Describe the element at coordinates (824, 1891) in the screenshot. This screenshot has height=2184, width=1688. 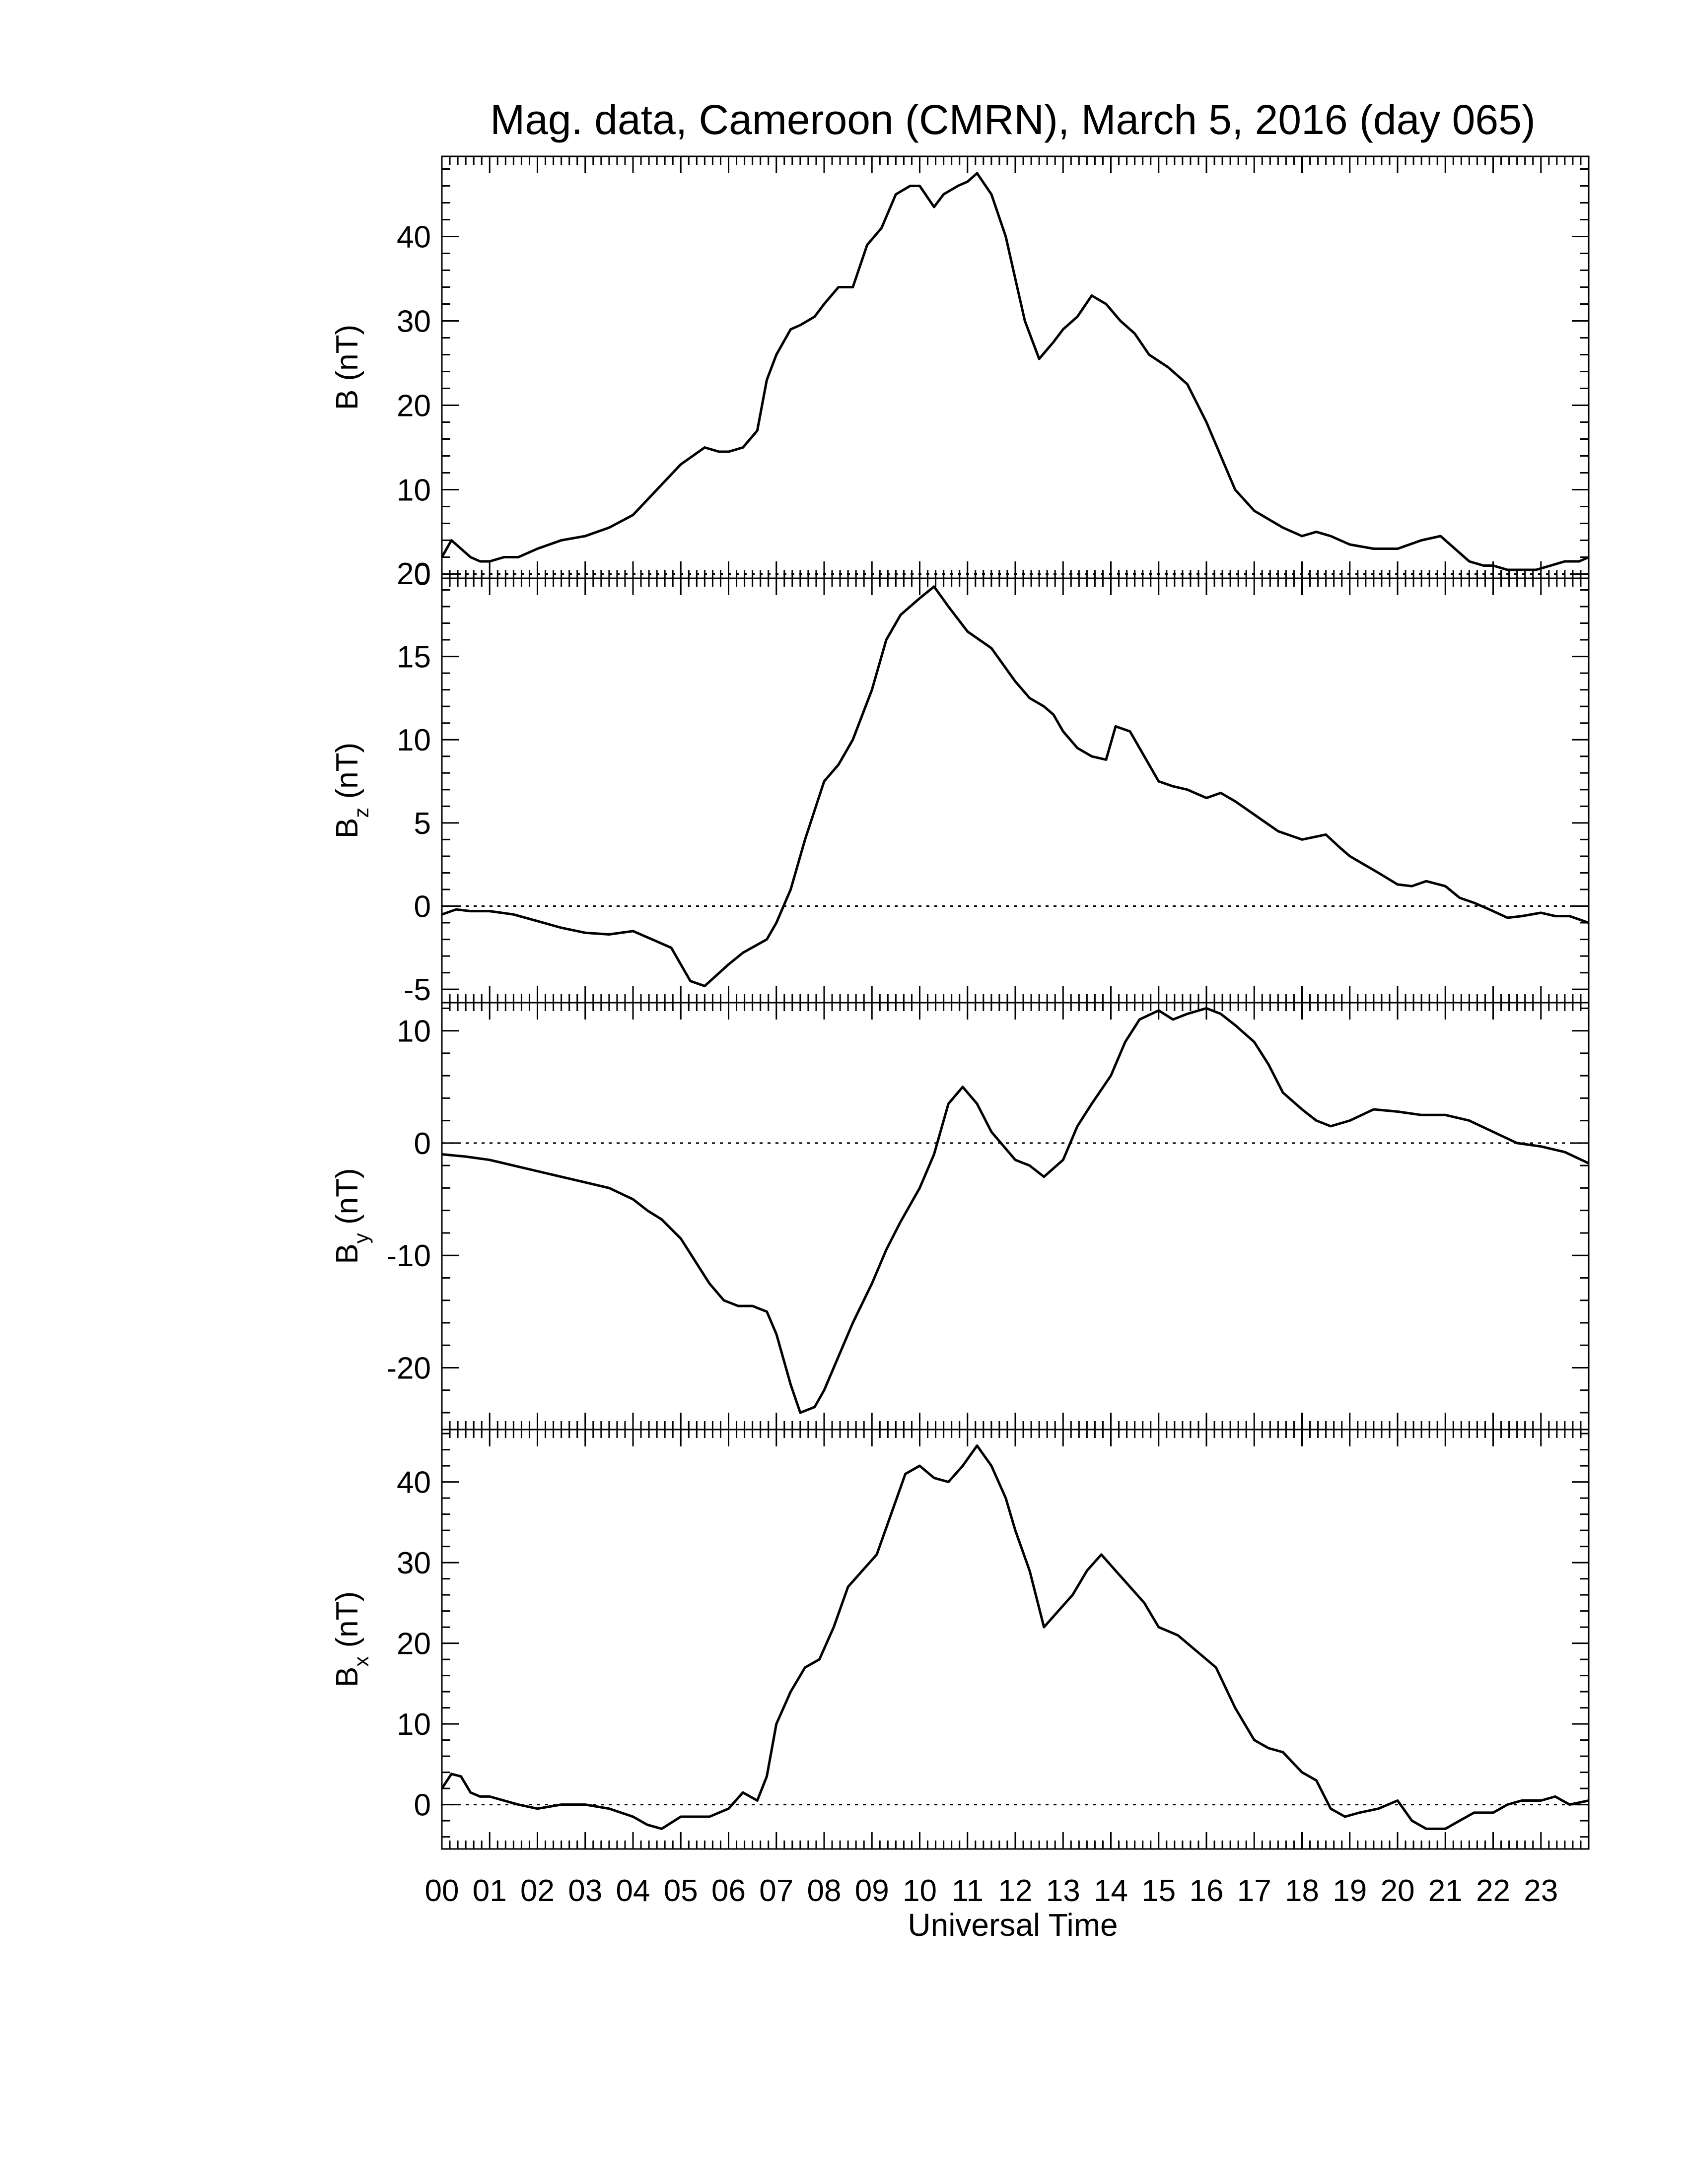
I see `x-tick-label: 08` at that location.